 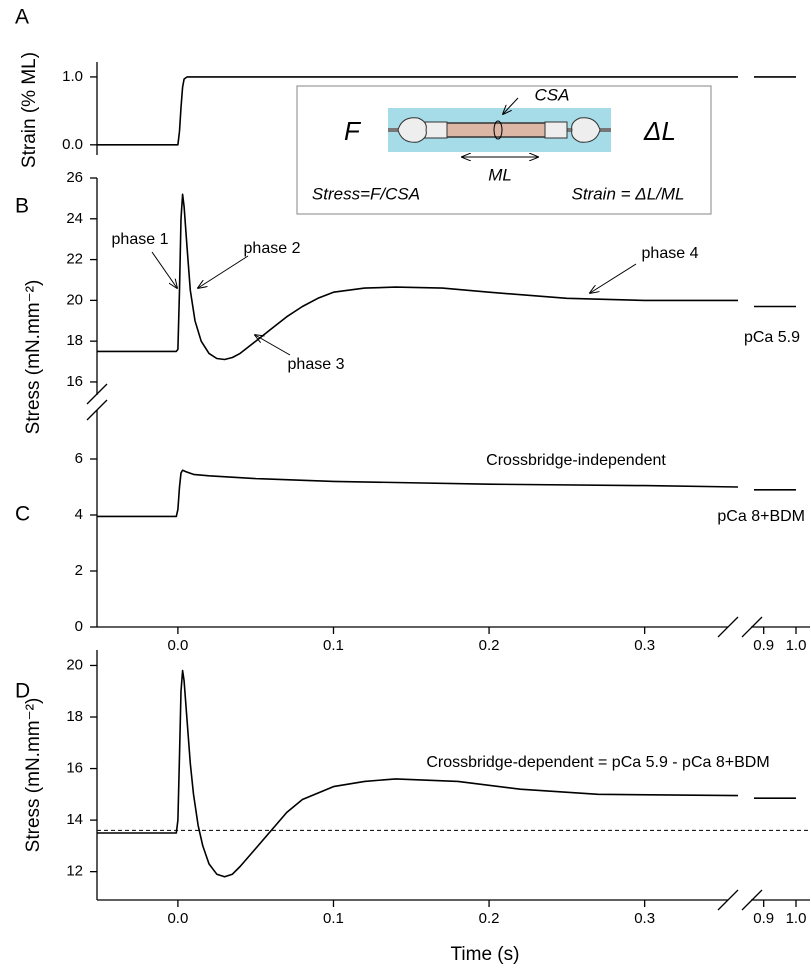 I want to click on y-tick-label: 14, so click(x=74, y=819).